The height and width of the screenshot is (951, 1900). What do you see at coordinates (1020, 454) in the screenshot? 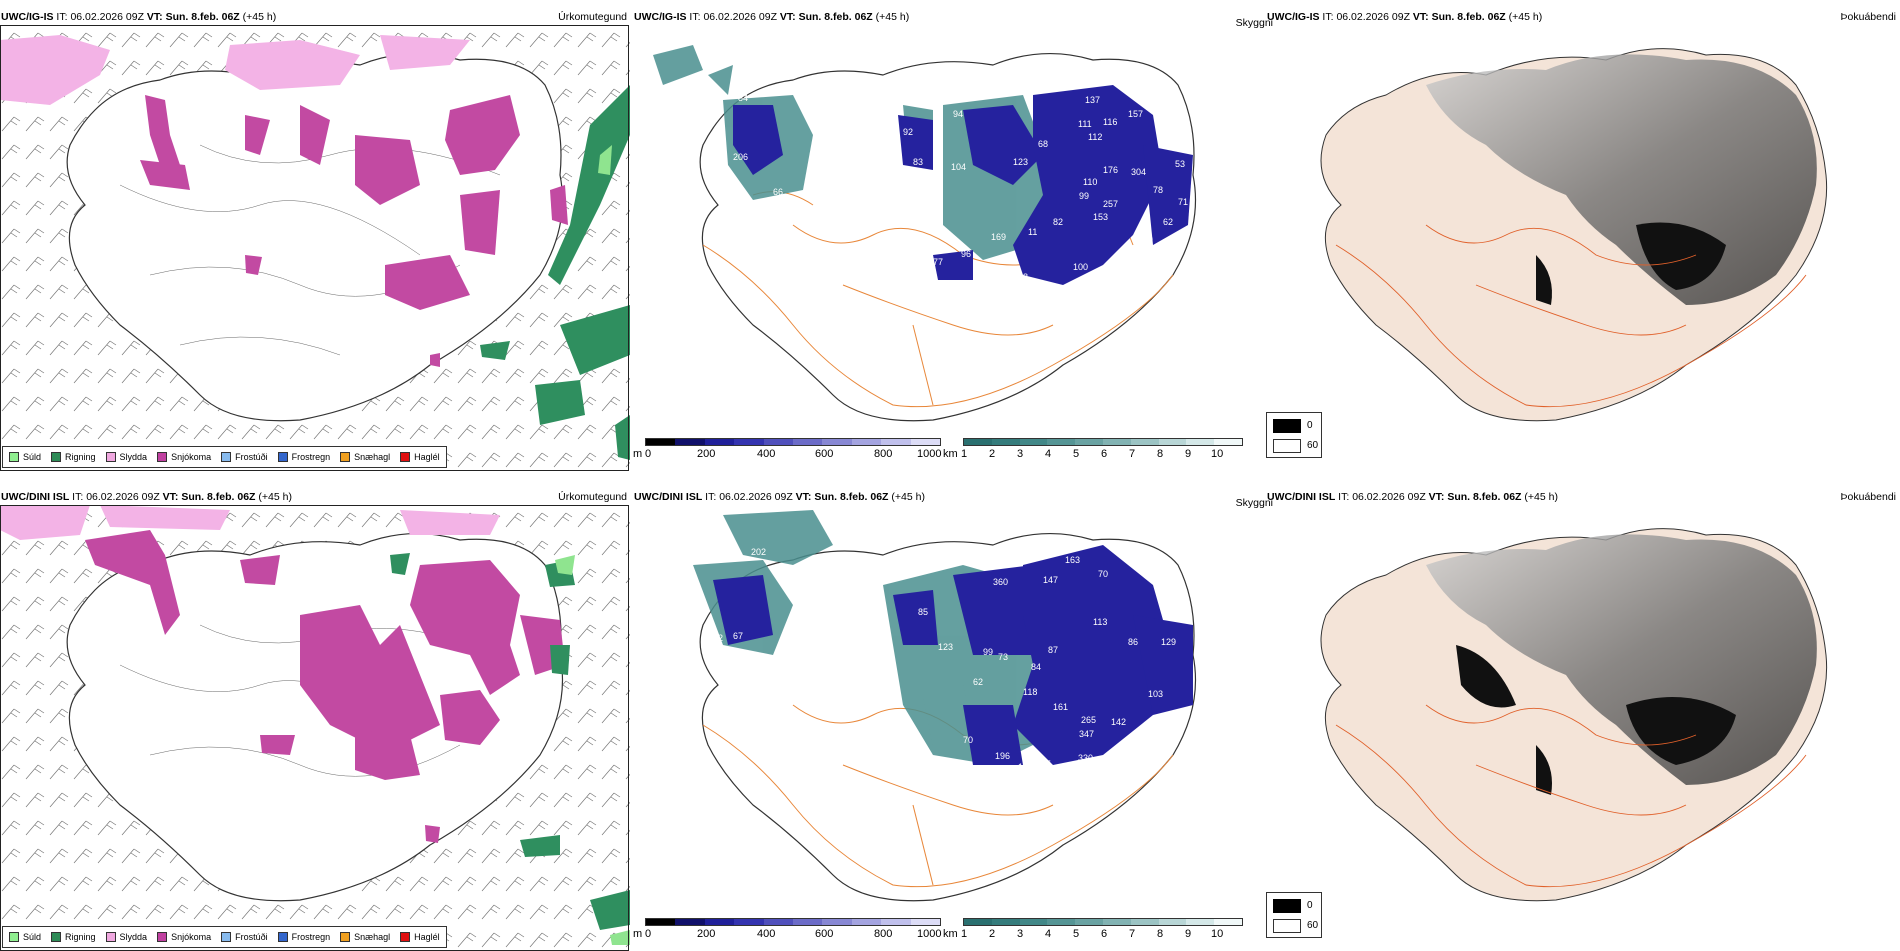
I see `visibility-tick: 3` at bounding box center [1020, 454].